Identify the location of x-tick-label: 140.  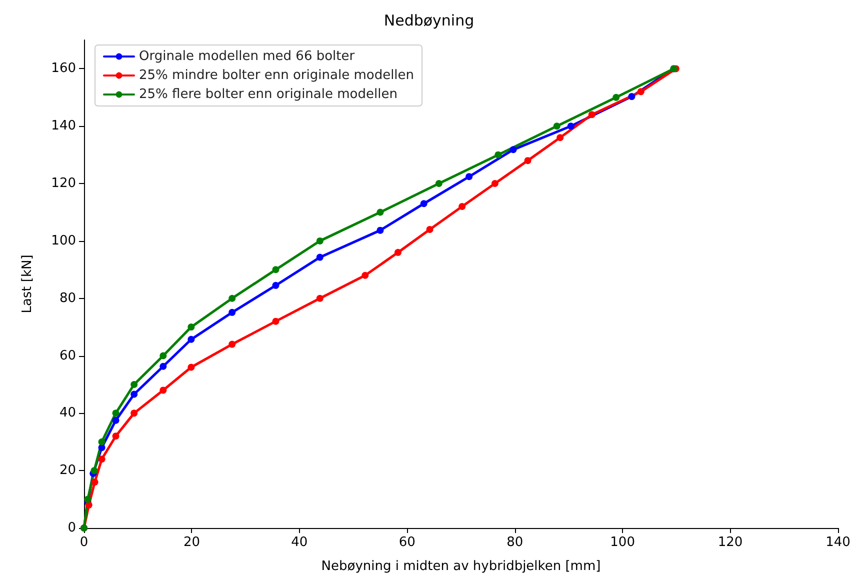
(838, 542).